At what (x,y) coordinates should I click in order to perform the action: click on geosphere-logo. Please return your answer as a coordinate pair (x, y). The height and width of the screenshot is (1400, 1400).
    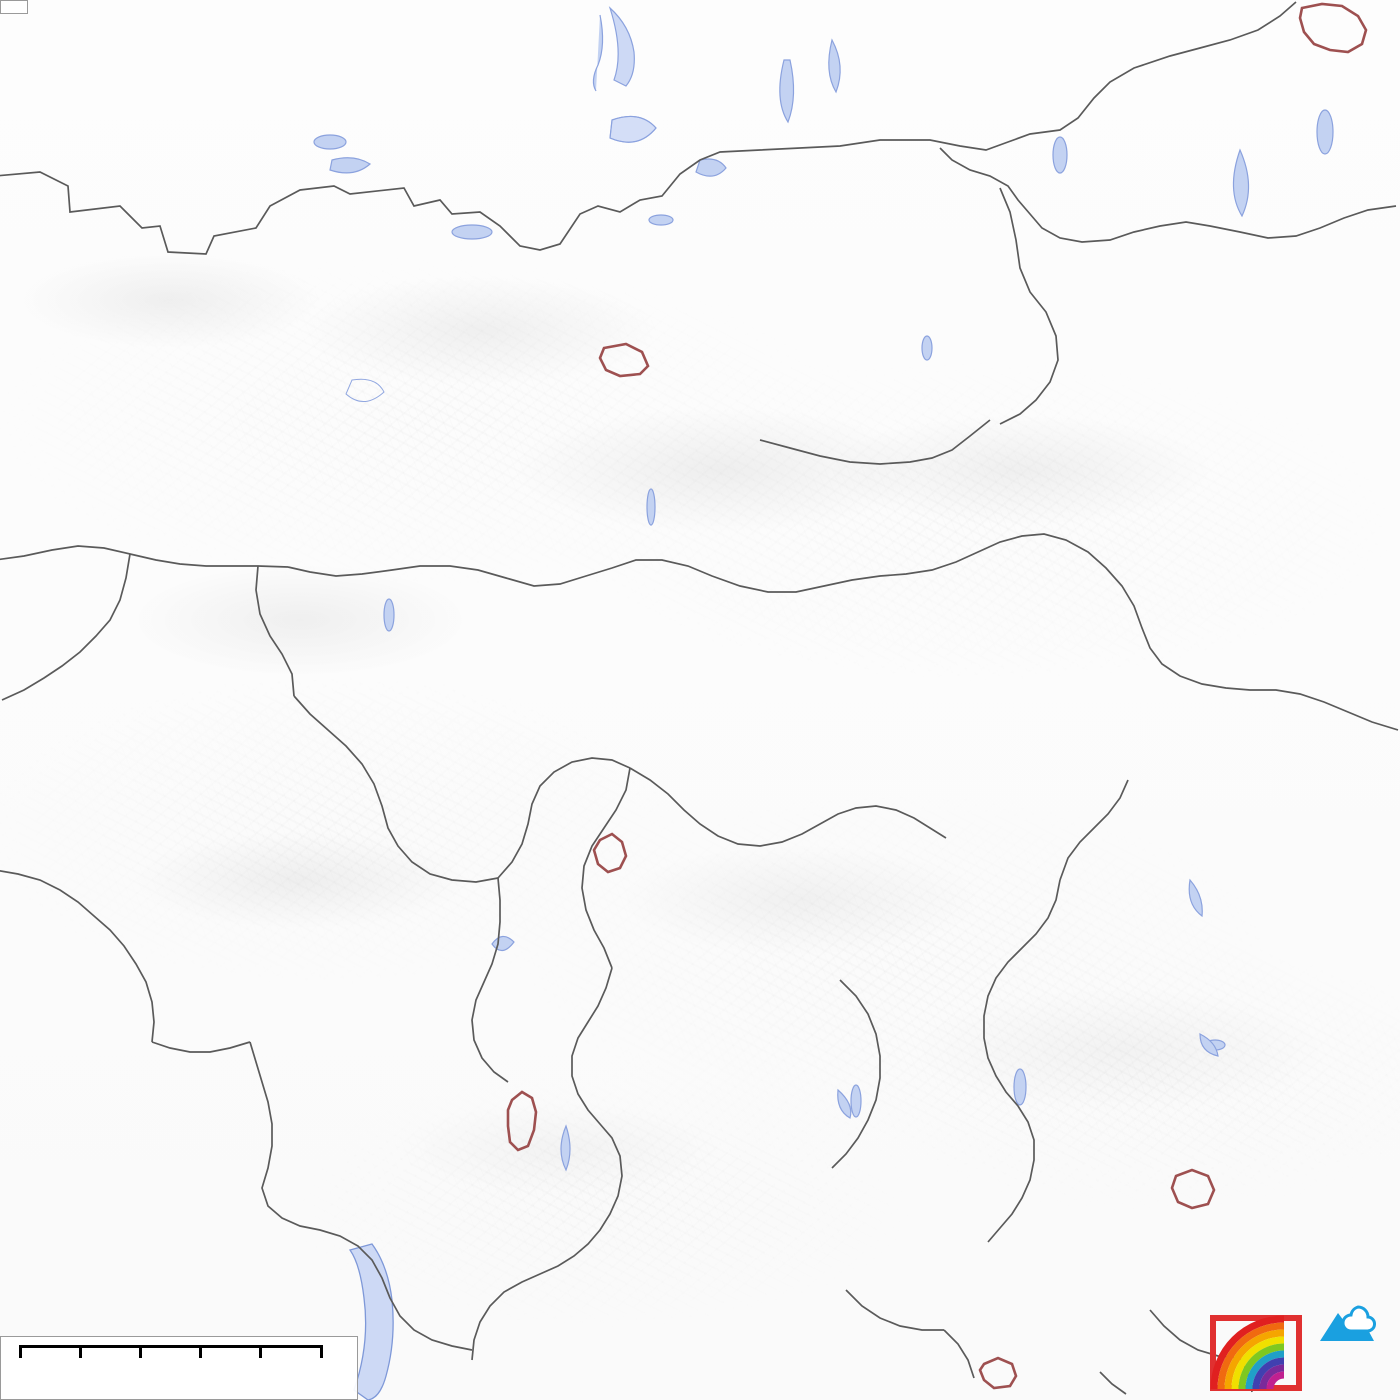
    Looking at the image, I should click on (1347, 1325).